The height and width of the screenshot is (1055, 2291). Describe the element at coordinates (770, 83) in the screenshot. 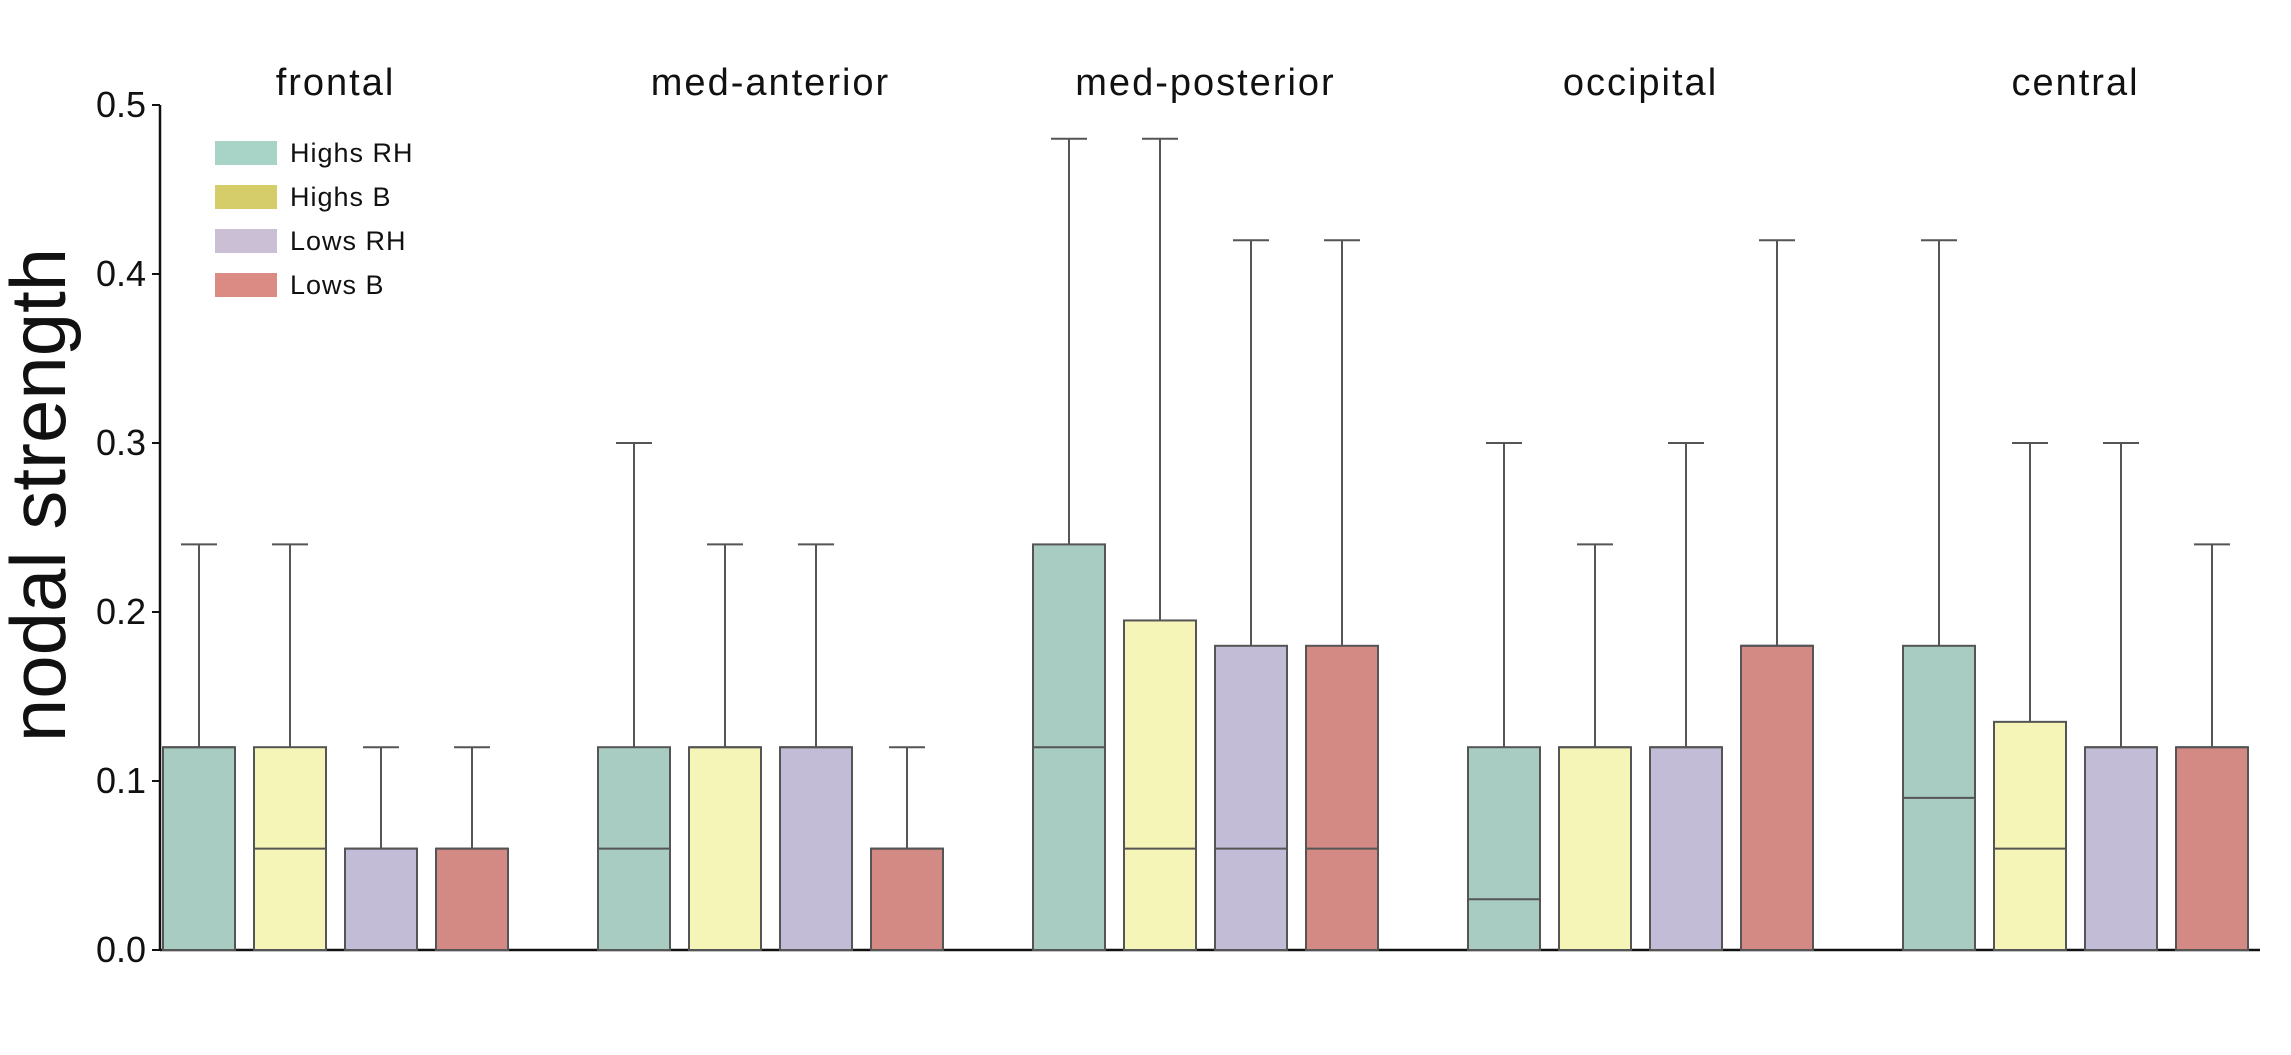

I see `region-title: med-anterior` at that location.